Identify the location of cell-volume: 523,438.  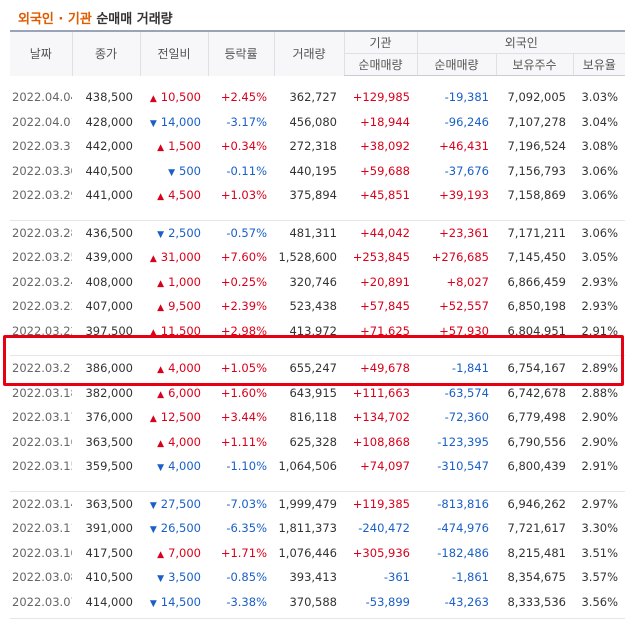
(313, 306).